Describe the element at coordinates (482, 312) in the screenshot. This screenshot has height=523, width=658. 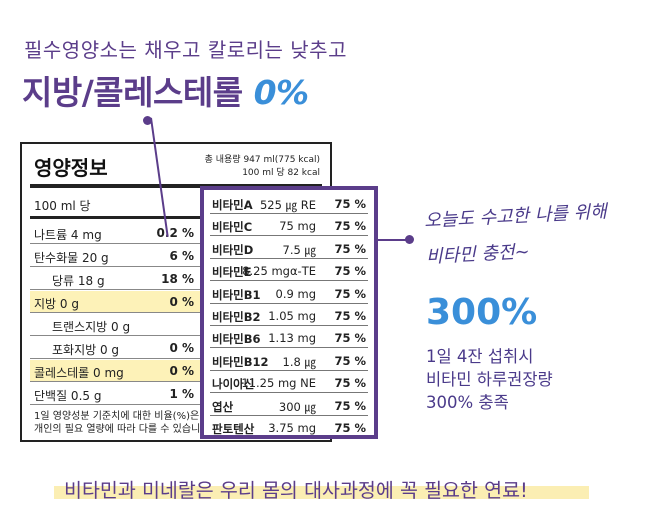
I see `highlight-percent: 300%` at that location.